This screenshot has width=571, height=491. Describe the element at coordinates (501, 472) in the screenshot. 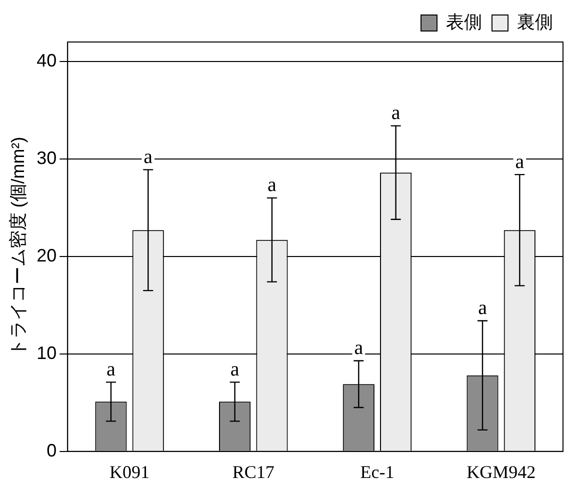

I see `x-tick-label: KGM942` at that location.